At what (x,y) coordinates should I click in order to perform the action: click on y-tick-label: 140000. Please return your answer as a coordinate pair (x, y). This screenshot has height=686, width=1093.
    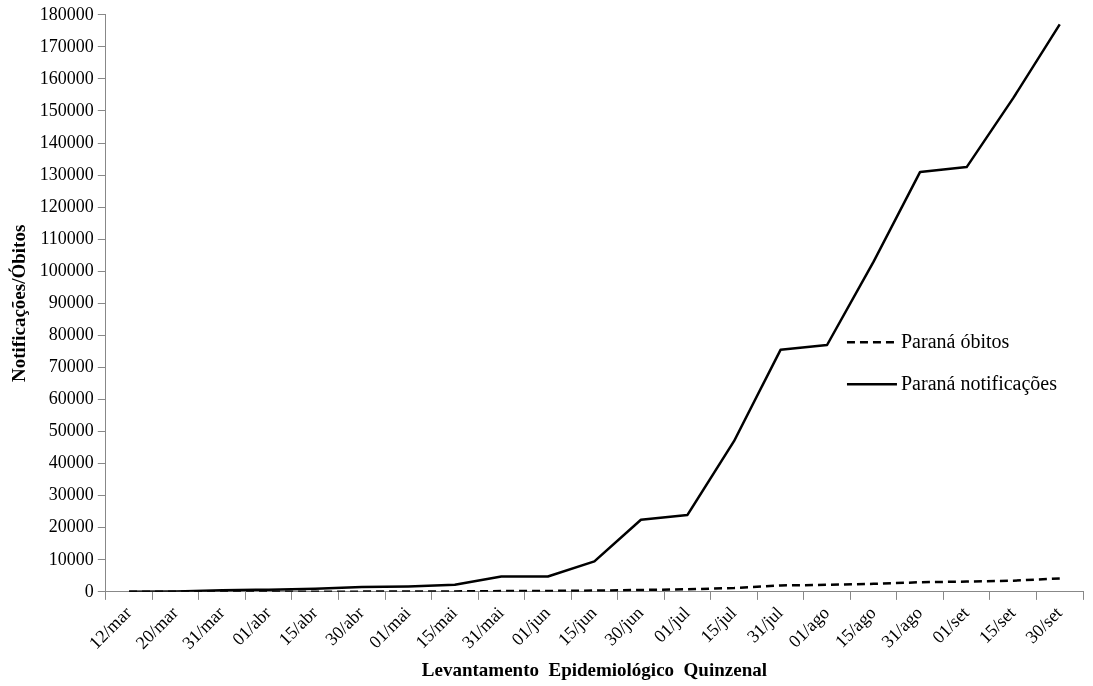
    Looking at the image, I should click on (66, 141).